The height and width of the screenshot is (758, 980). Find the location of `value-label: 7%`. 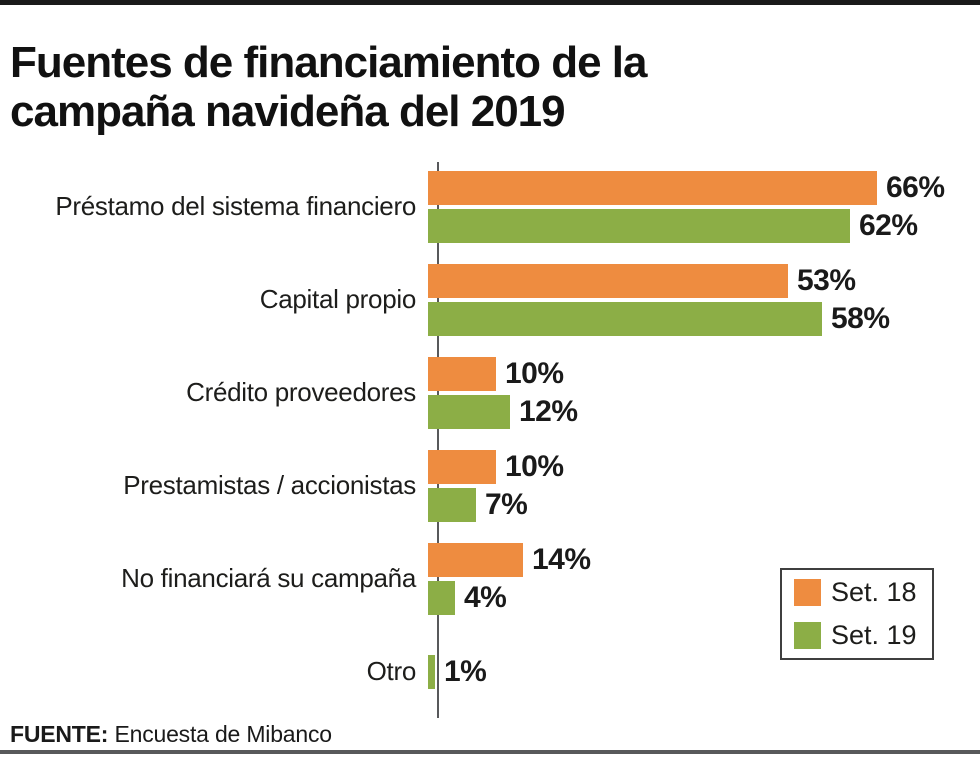

value-label: 7% is located at coordinates (506, 504).